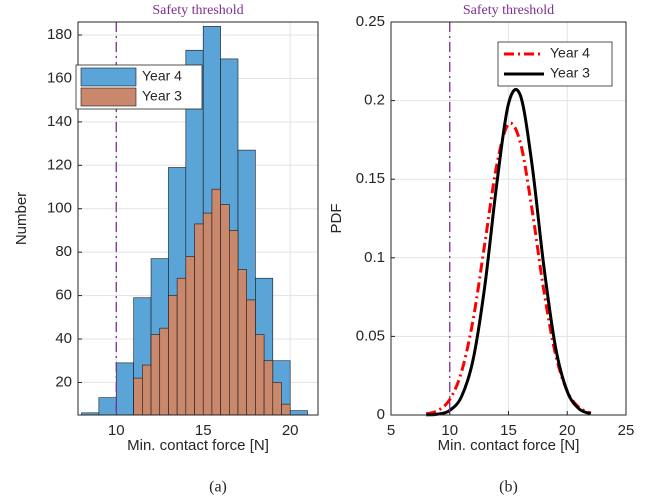 The height and width of the screenshot is (501, 650). I want to click on y-tick-label: 0.25, so click(370, 21).